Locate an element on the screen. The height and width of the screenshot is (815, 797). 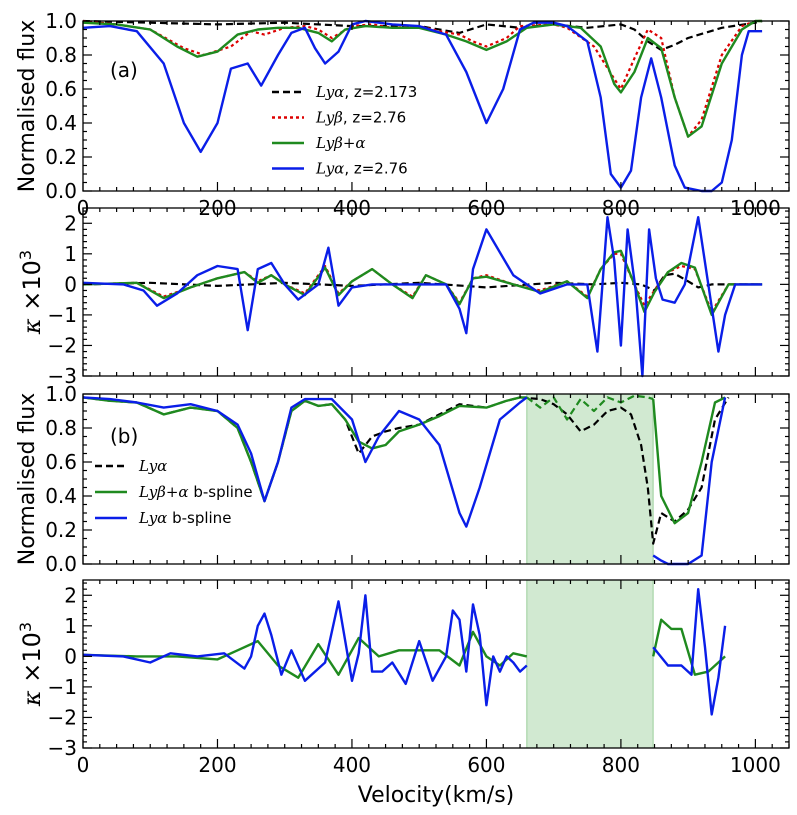
panel-b-kappa-ylabel: κ ×103 is located at coordinates (31, 664).